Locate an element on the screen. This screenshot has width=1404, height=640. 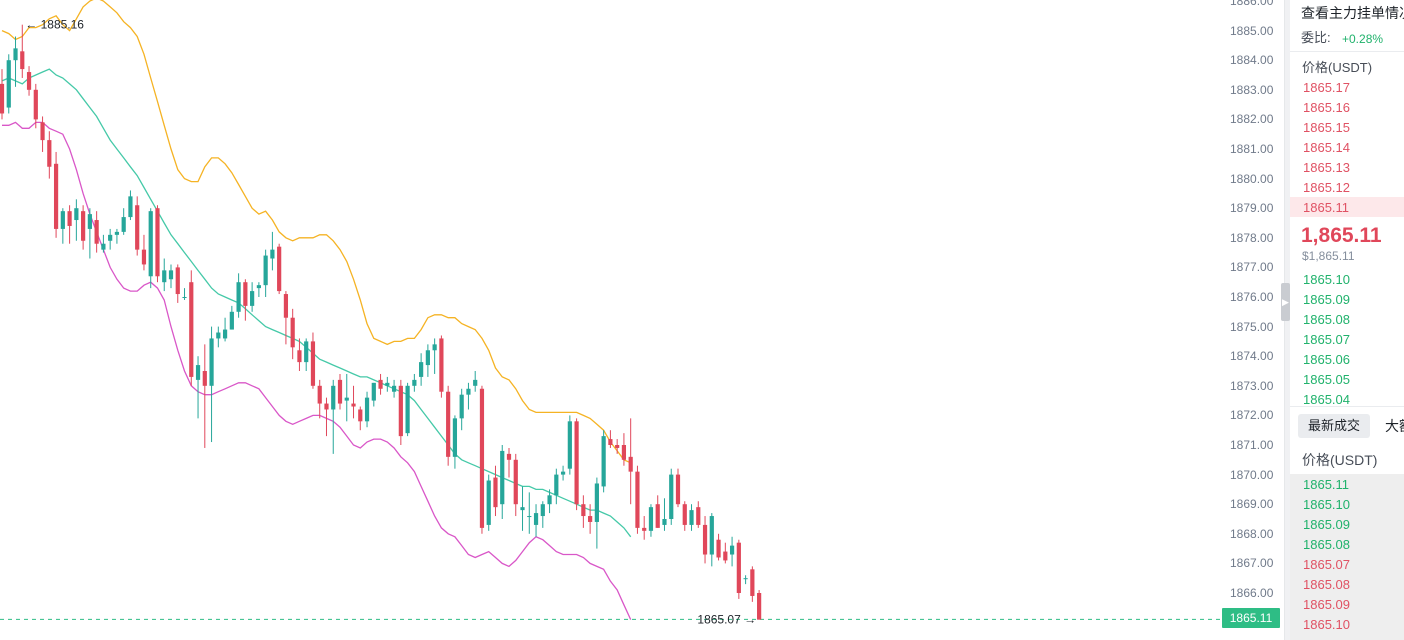
y-tick-label: 1867.00 is located at coordinates (1252, 563).